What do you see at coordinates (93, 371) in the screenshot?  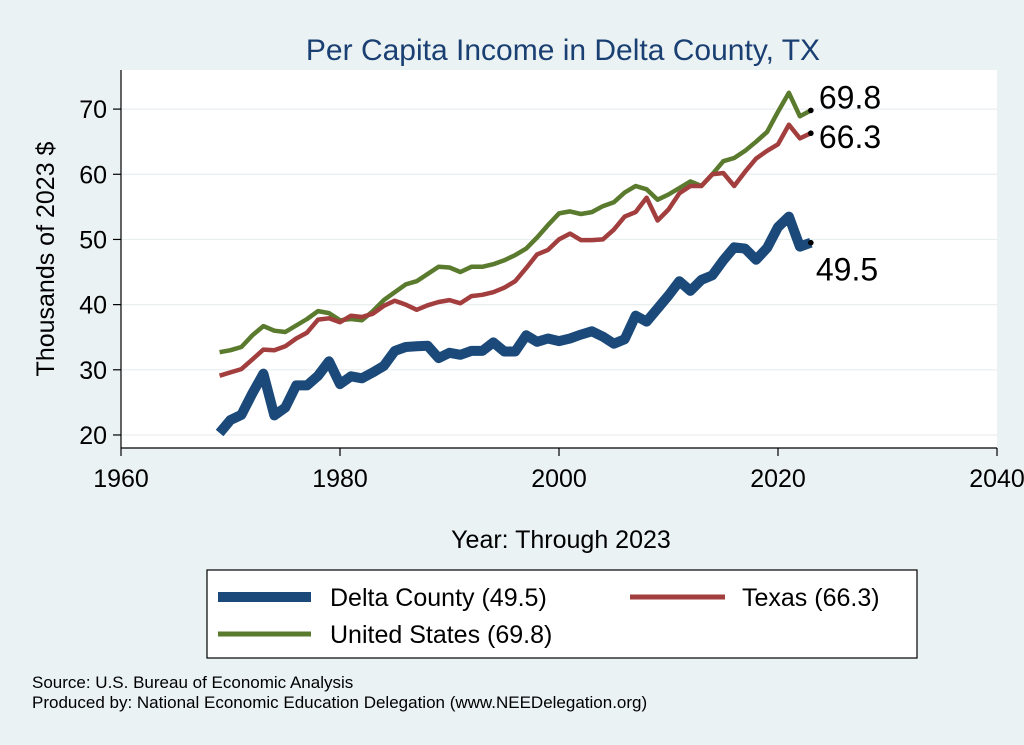 I see `y-tick-label-30: 30` at bounding box center [93, 371].